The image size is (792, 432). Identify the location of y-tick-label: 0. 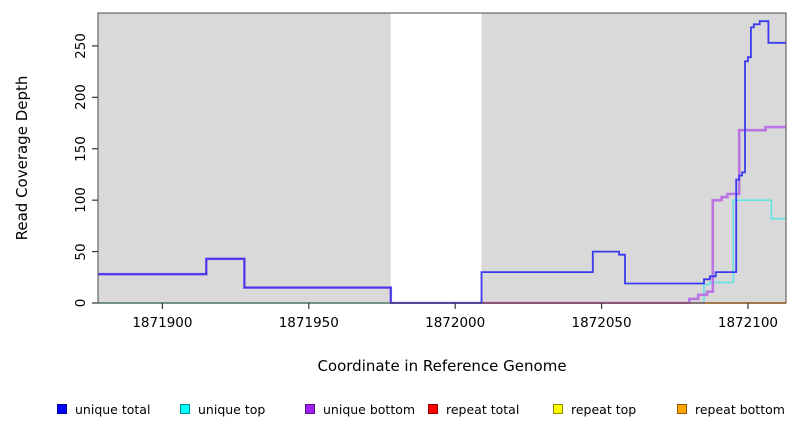
(81, 303).